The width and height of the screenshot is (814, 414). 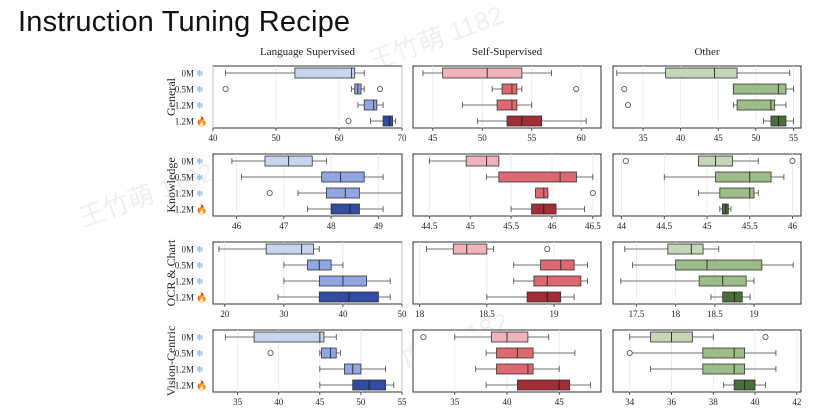 I want to click on x-tick-label: 70, so click(x=403, y=138).